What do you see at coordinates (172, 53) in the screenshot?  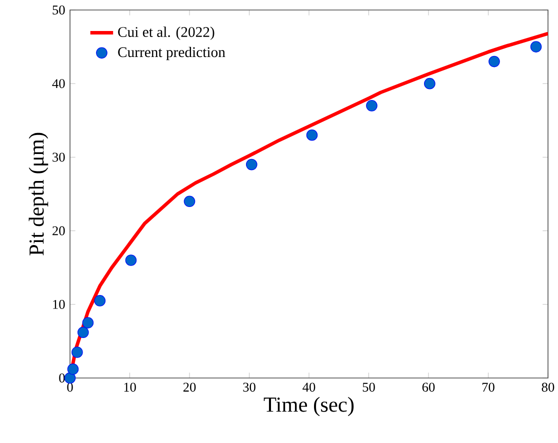 I see `legend-label: Current prediction` at bounding box center [172, 53].